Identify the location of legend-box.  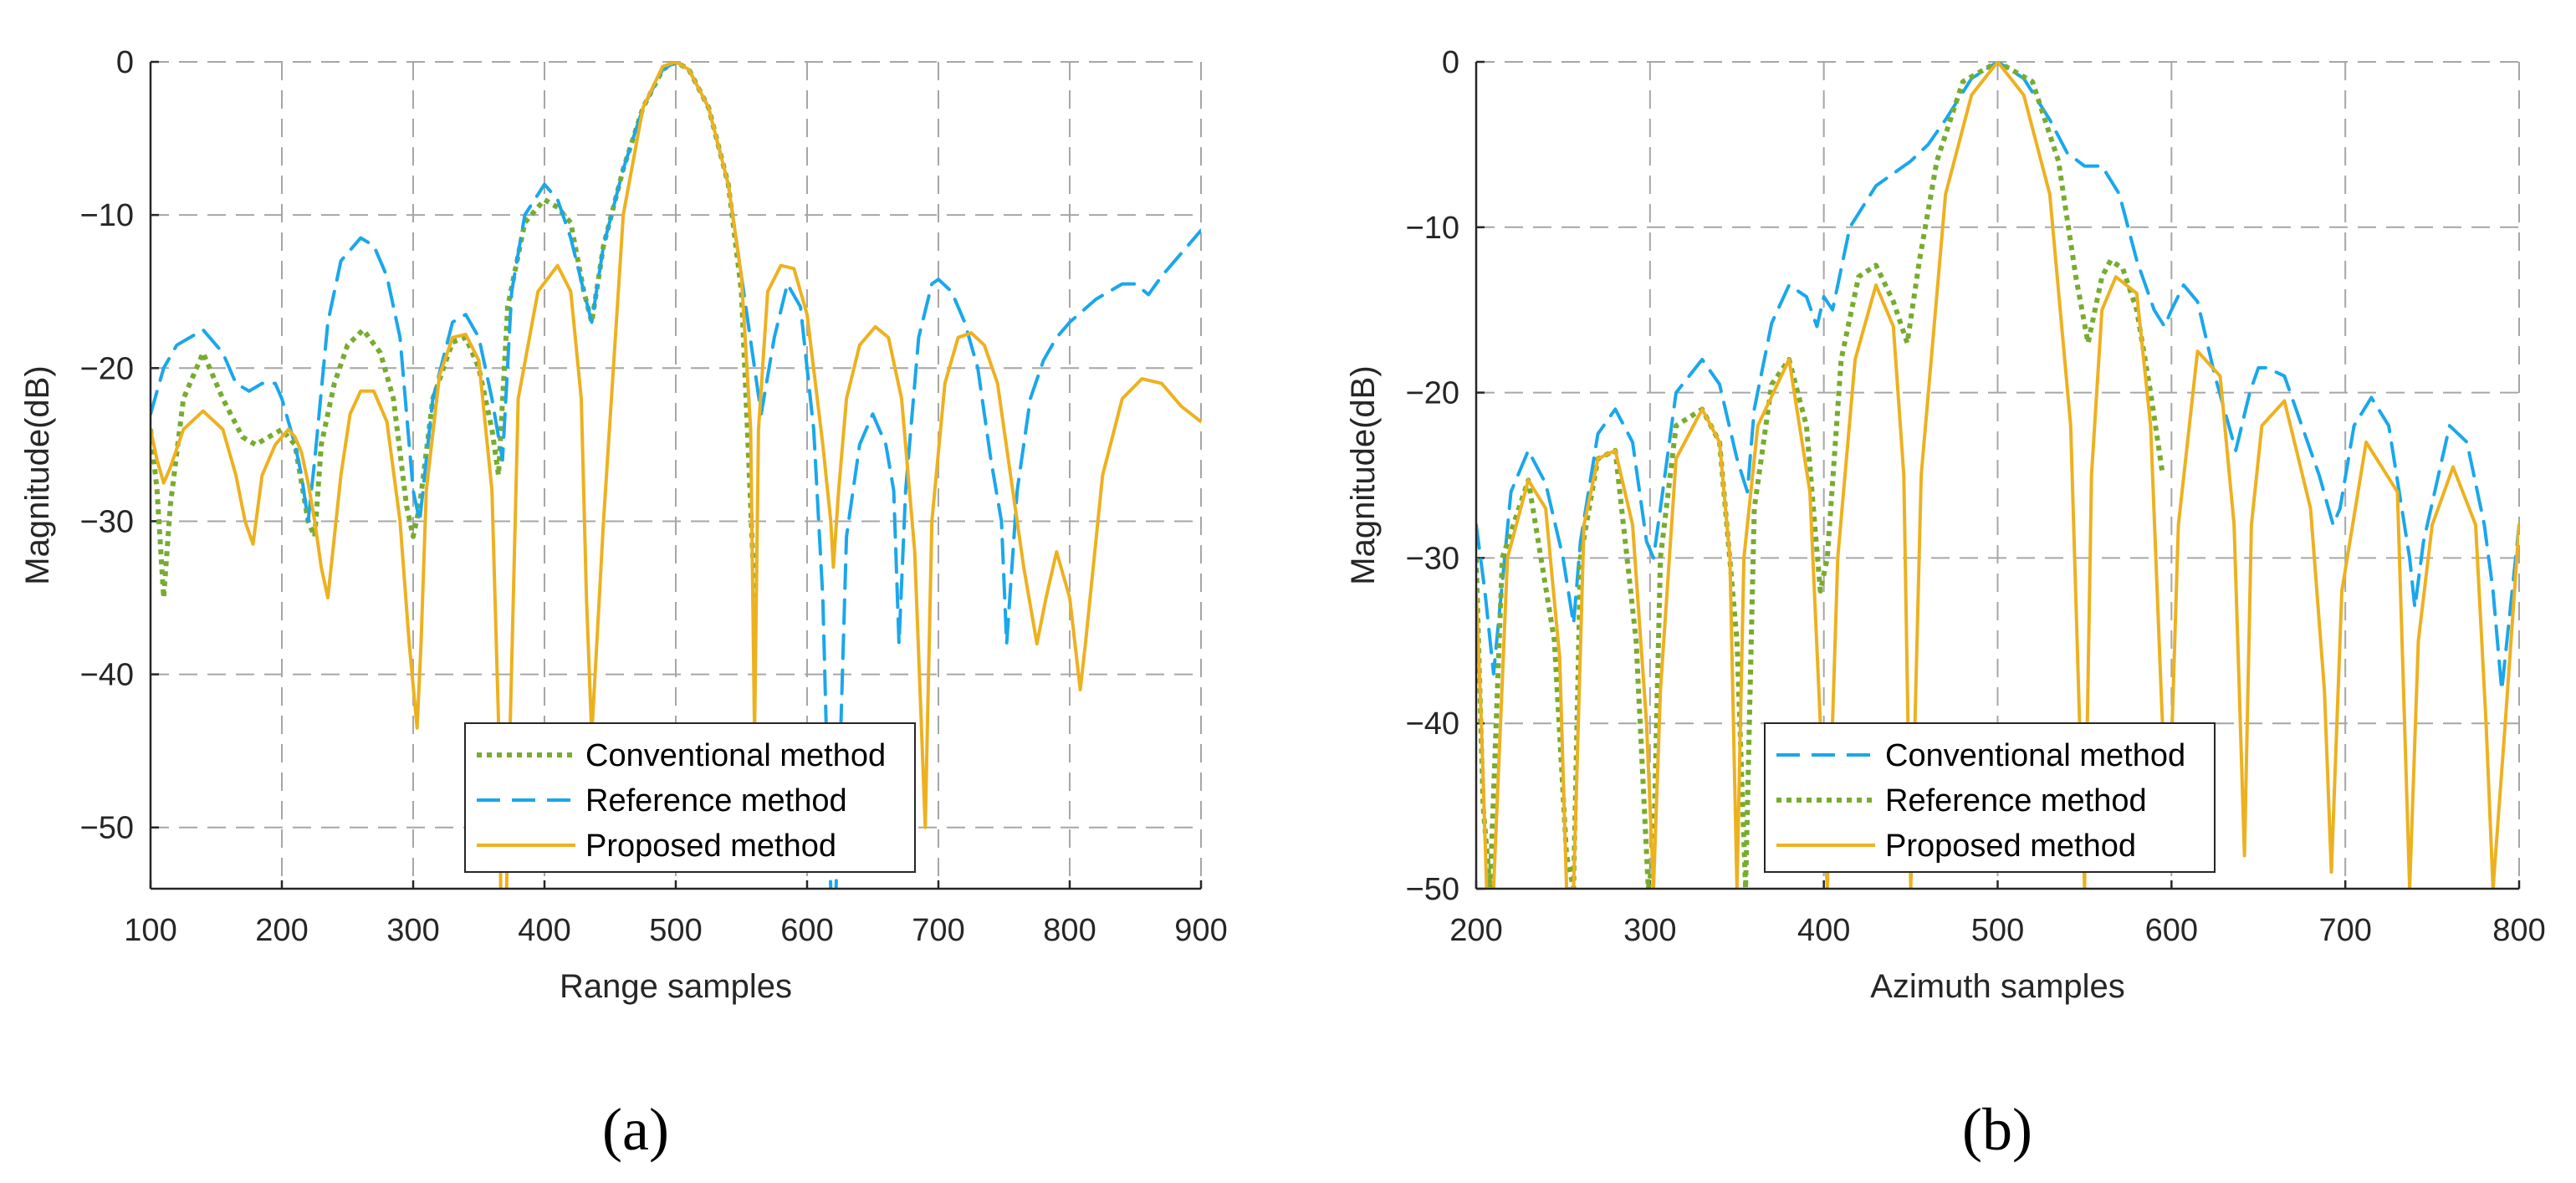
(690, 797).